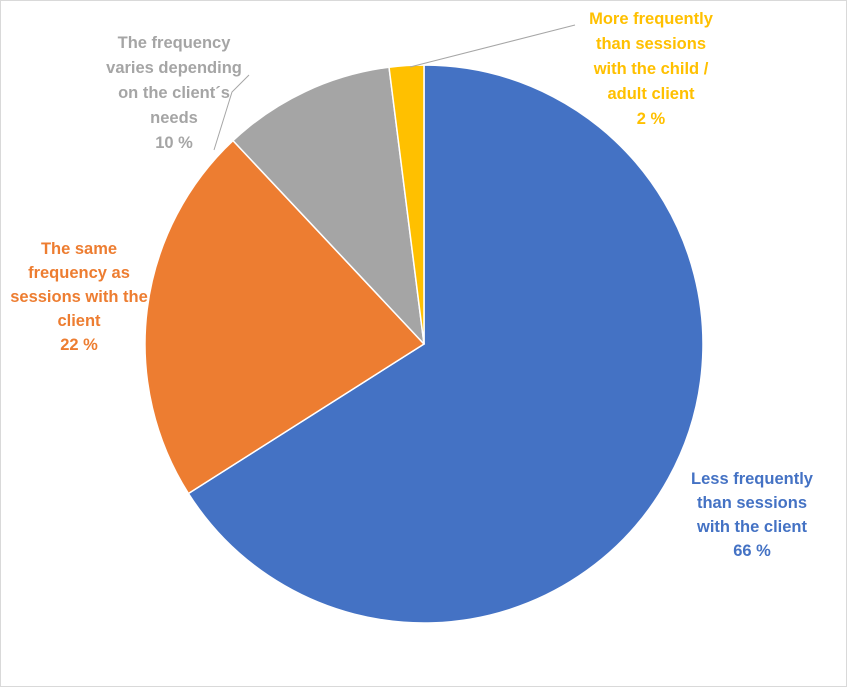 Image resolution: width=847 pixels, height=687 pixels. I want to click on data-label-line: sessions with the, so click(79, 297).